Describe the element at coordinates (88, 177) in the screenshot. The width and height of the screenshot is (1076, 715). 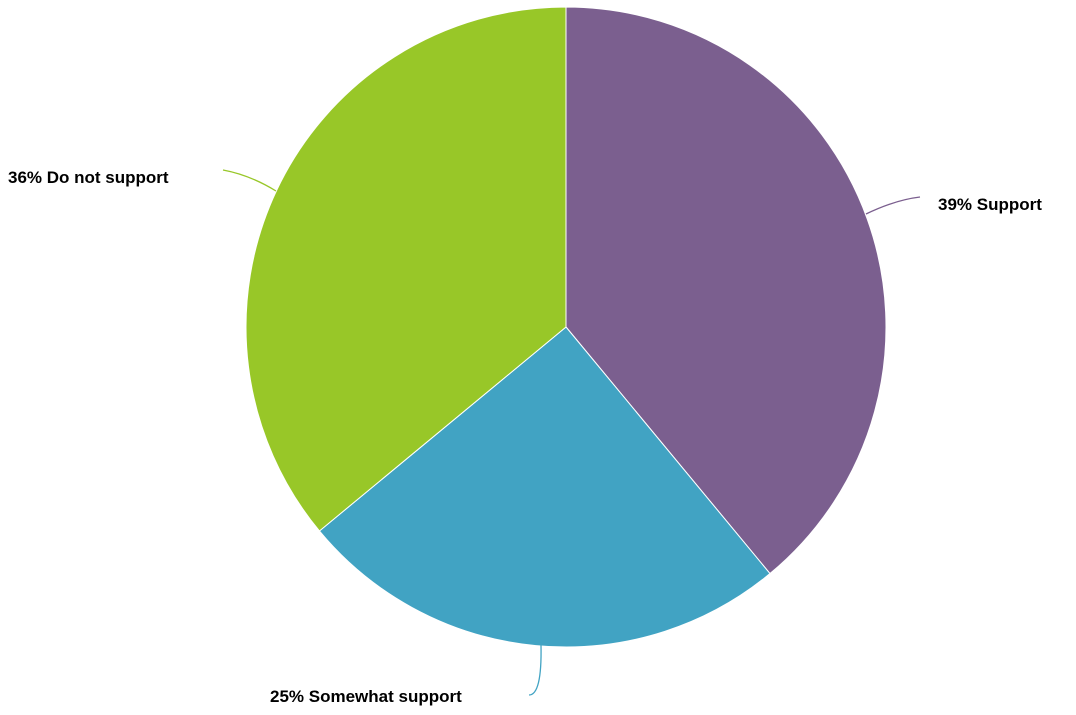
I see `data-label-do-not-support: 36% Do not support` at that location.